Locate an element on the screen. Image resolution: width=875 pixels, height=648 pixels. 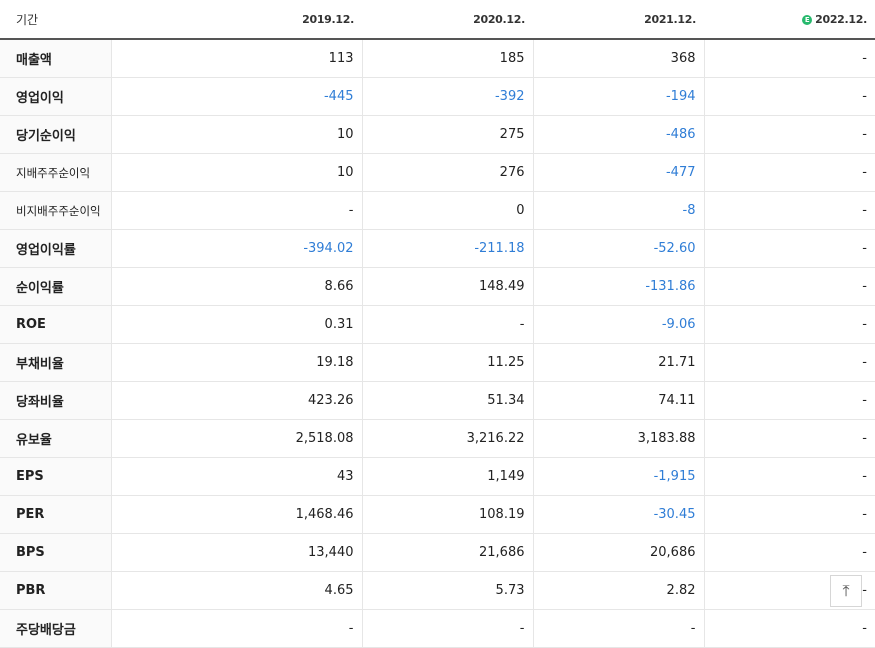
table-row: EPS 43 1,149 -1,915- is located at coordinates (437, 476).